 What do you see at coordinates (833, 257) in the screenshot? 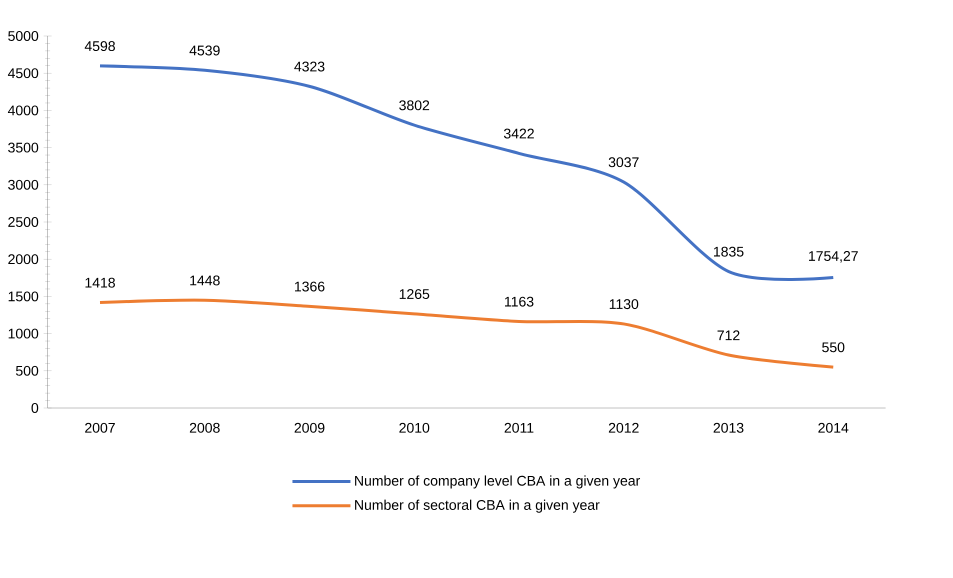
I see `data-label: 1754,27` at bounding box center [833, 257].